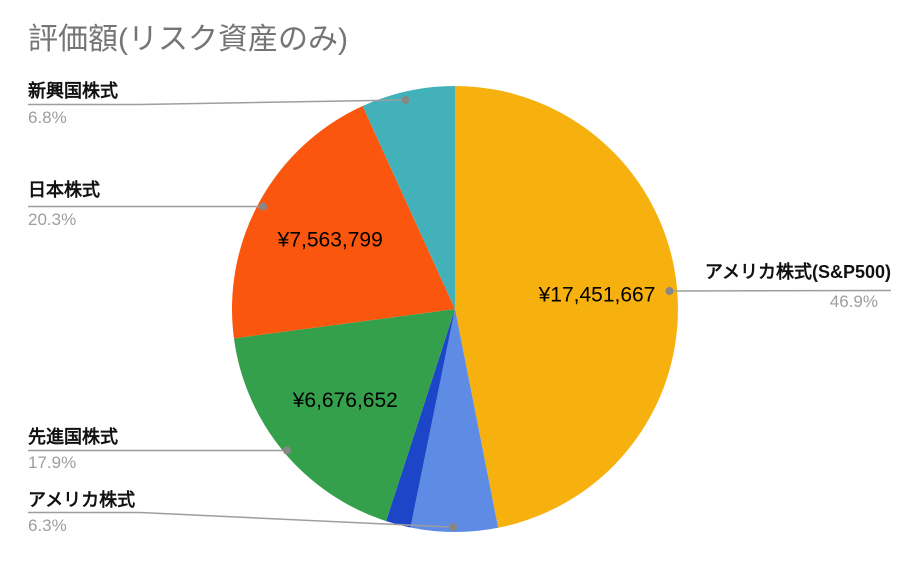 The image size is (907, 567). What do you see at coordinates (343, 222) in the screenshot?
I see `pie-slice-japan` at bounding box center [343, 222].